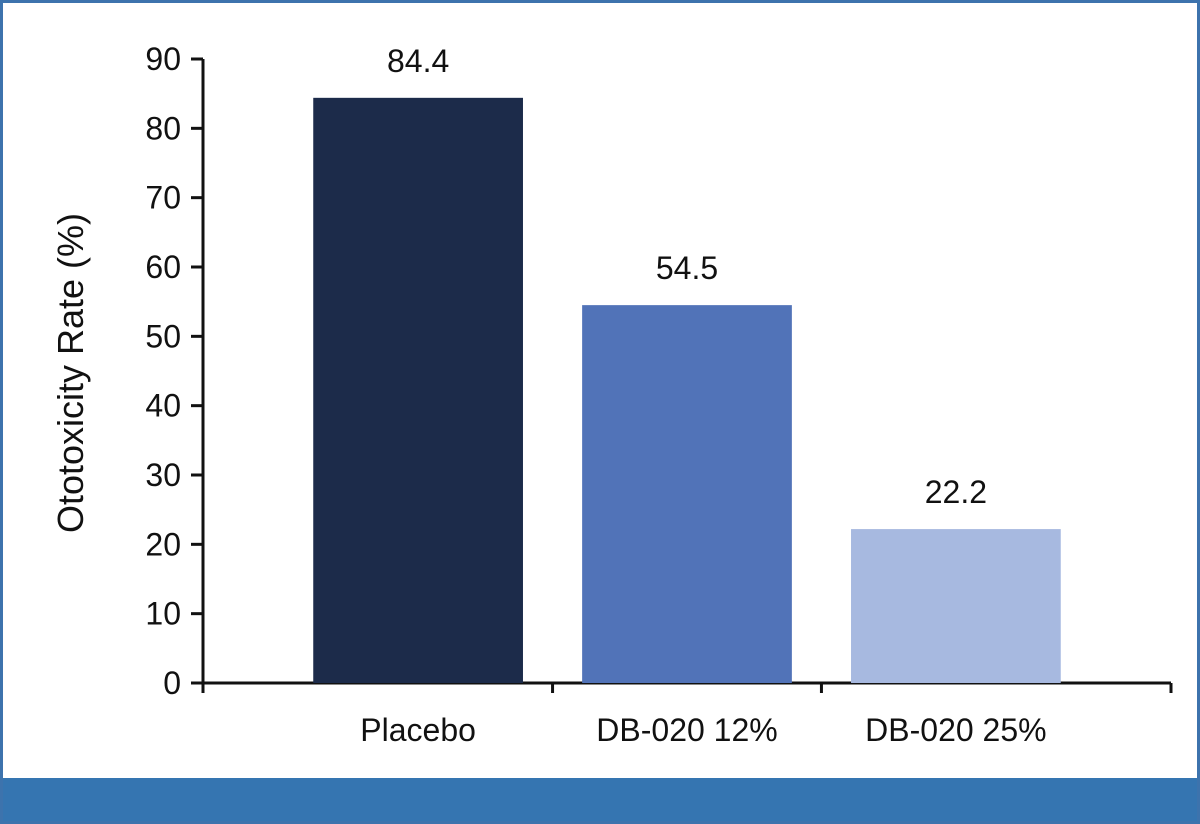 The image size is (1200, 824). I want to click on y-tick-label: 10, so click(163, 614).